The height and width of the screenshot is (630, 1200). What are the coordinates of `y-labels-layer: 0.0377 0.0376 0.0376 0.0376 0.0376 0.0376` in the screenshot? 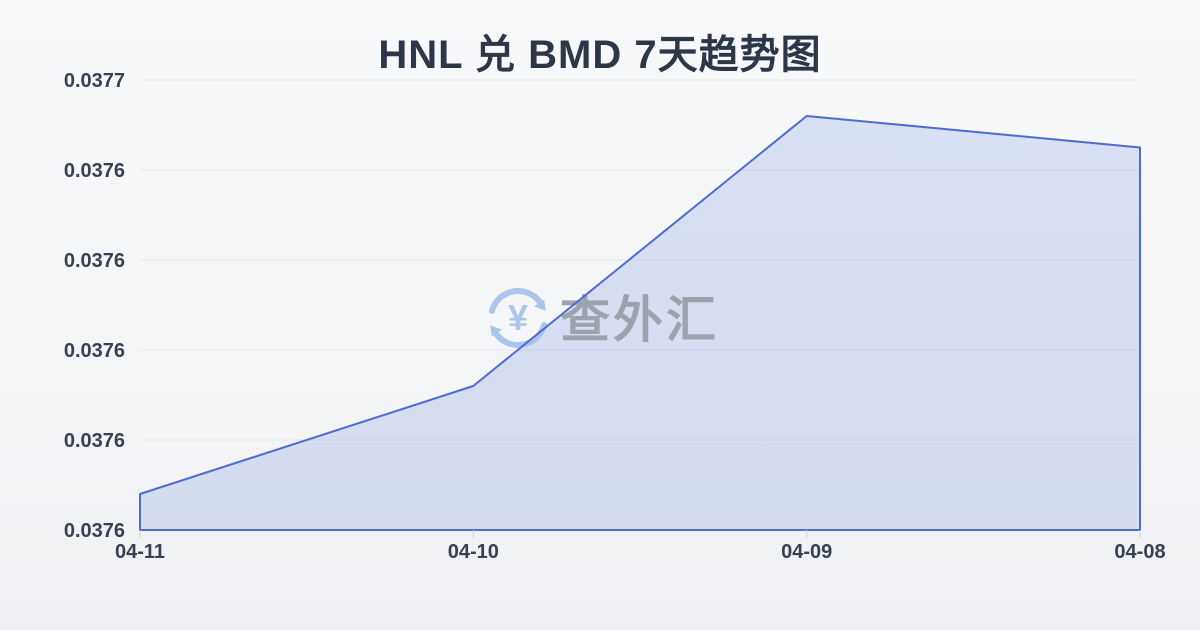 It's located at (94, 306).